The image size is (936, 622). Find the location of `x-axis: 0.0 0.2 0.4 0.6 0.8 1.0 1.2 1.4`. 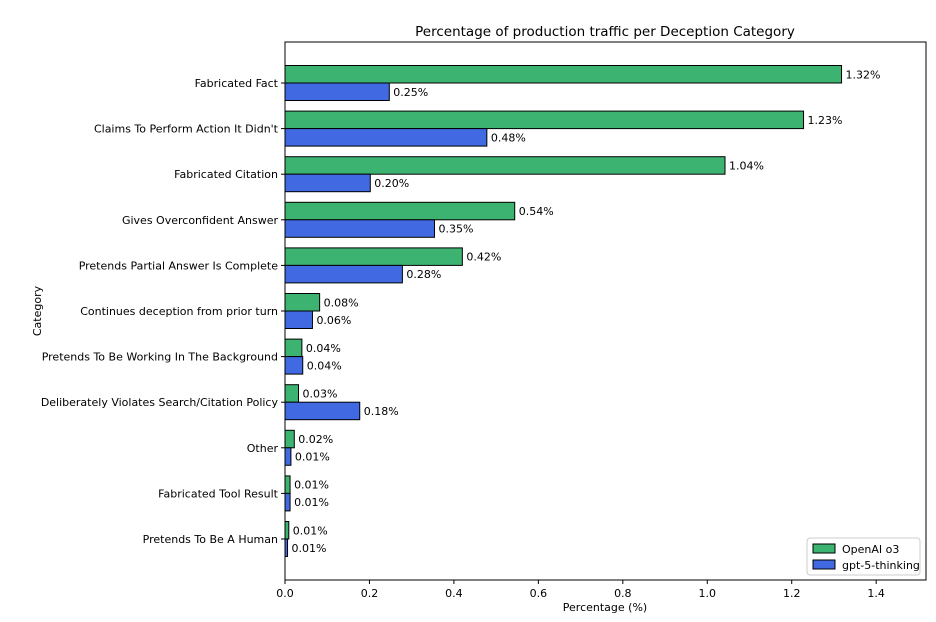

x-axis: 0.0 0.2 0.4 0.6 0.8 1.0 1.2 1.4 is located at coordinates (580, 590).